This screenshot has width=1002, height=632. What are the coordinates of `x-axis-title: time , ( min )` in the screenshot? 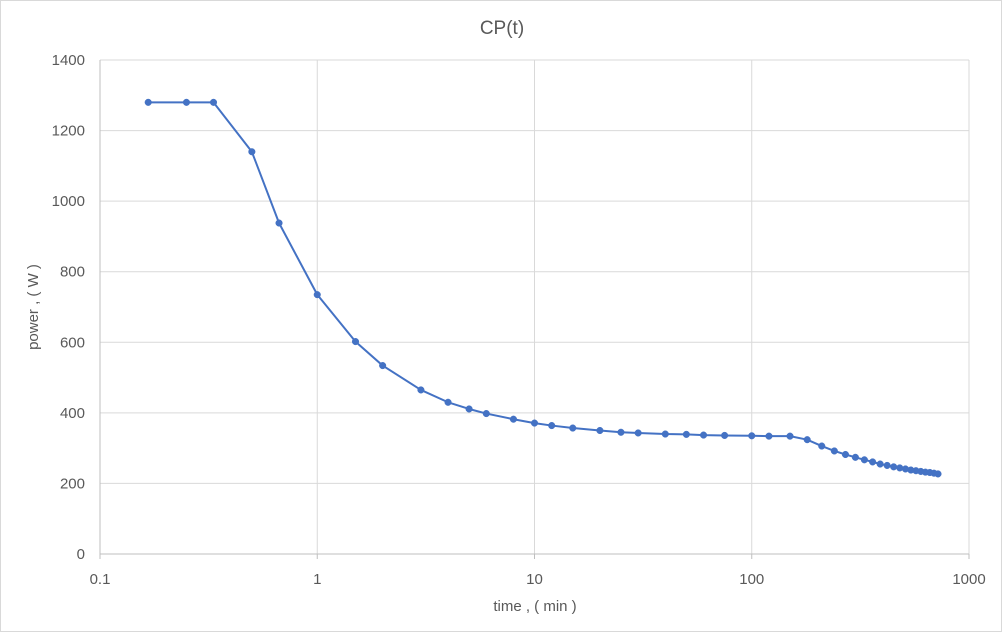 It's located at (534, 606).